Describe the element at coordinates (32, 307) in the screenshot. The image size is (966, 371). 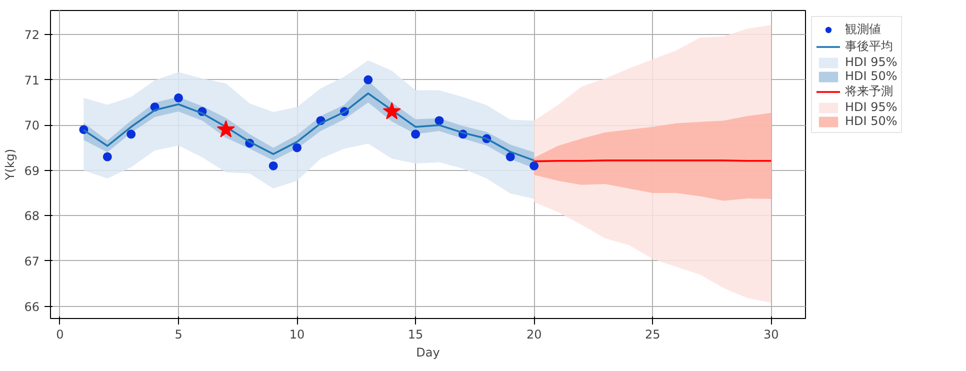
I see `y-tick-label: 66` at that location.